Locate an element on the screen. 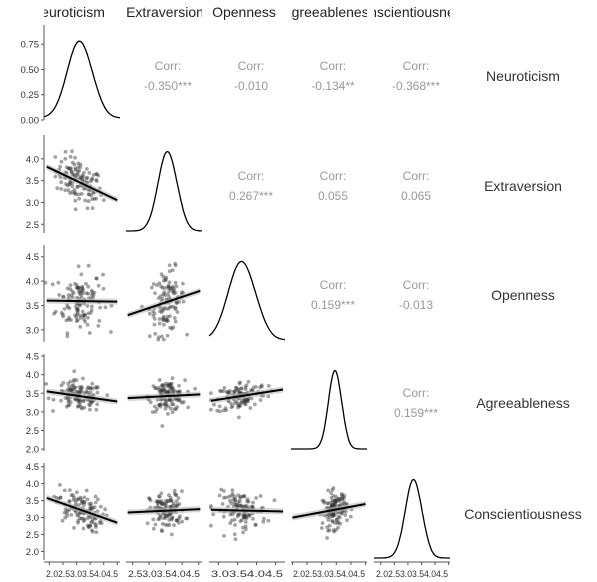 The height and width of the screenshot is (582, 597). y-tick-label: 3.5 is located at coordinates (32, 501).